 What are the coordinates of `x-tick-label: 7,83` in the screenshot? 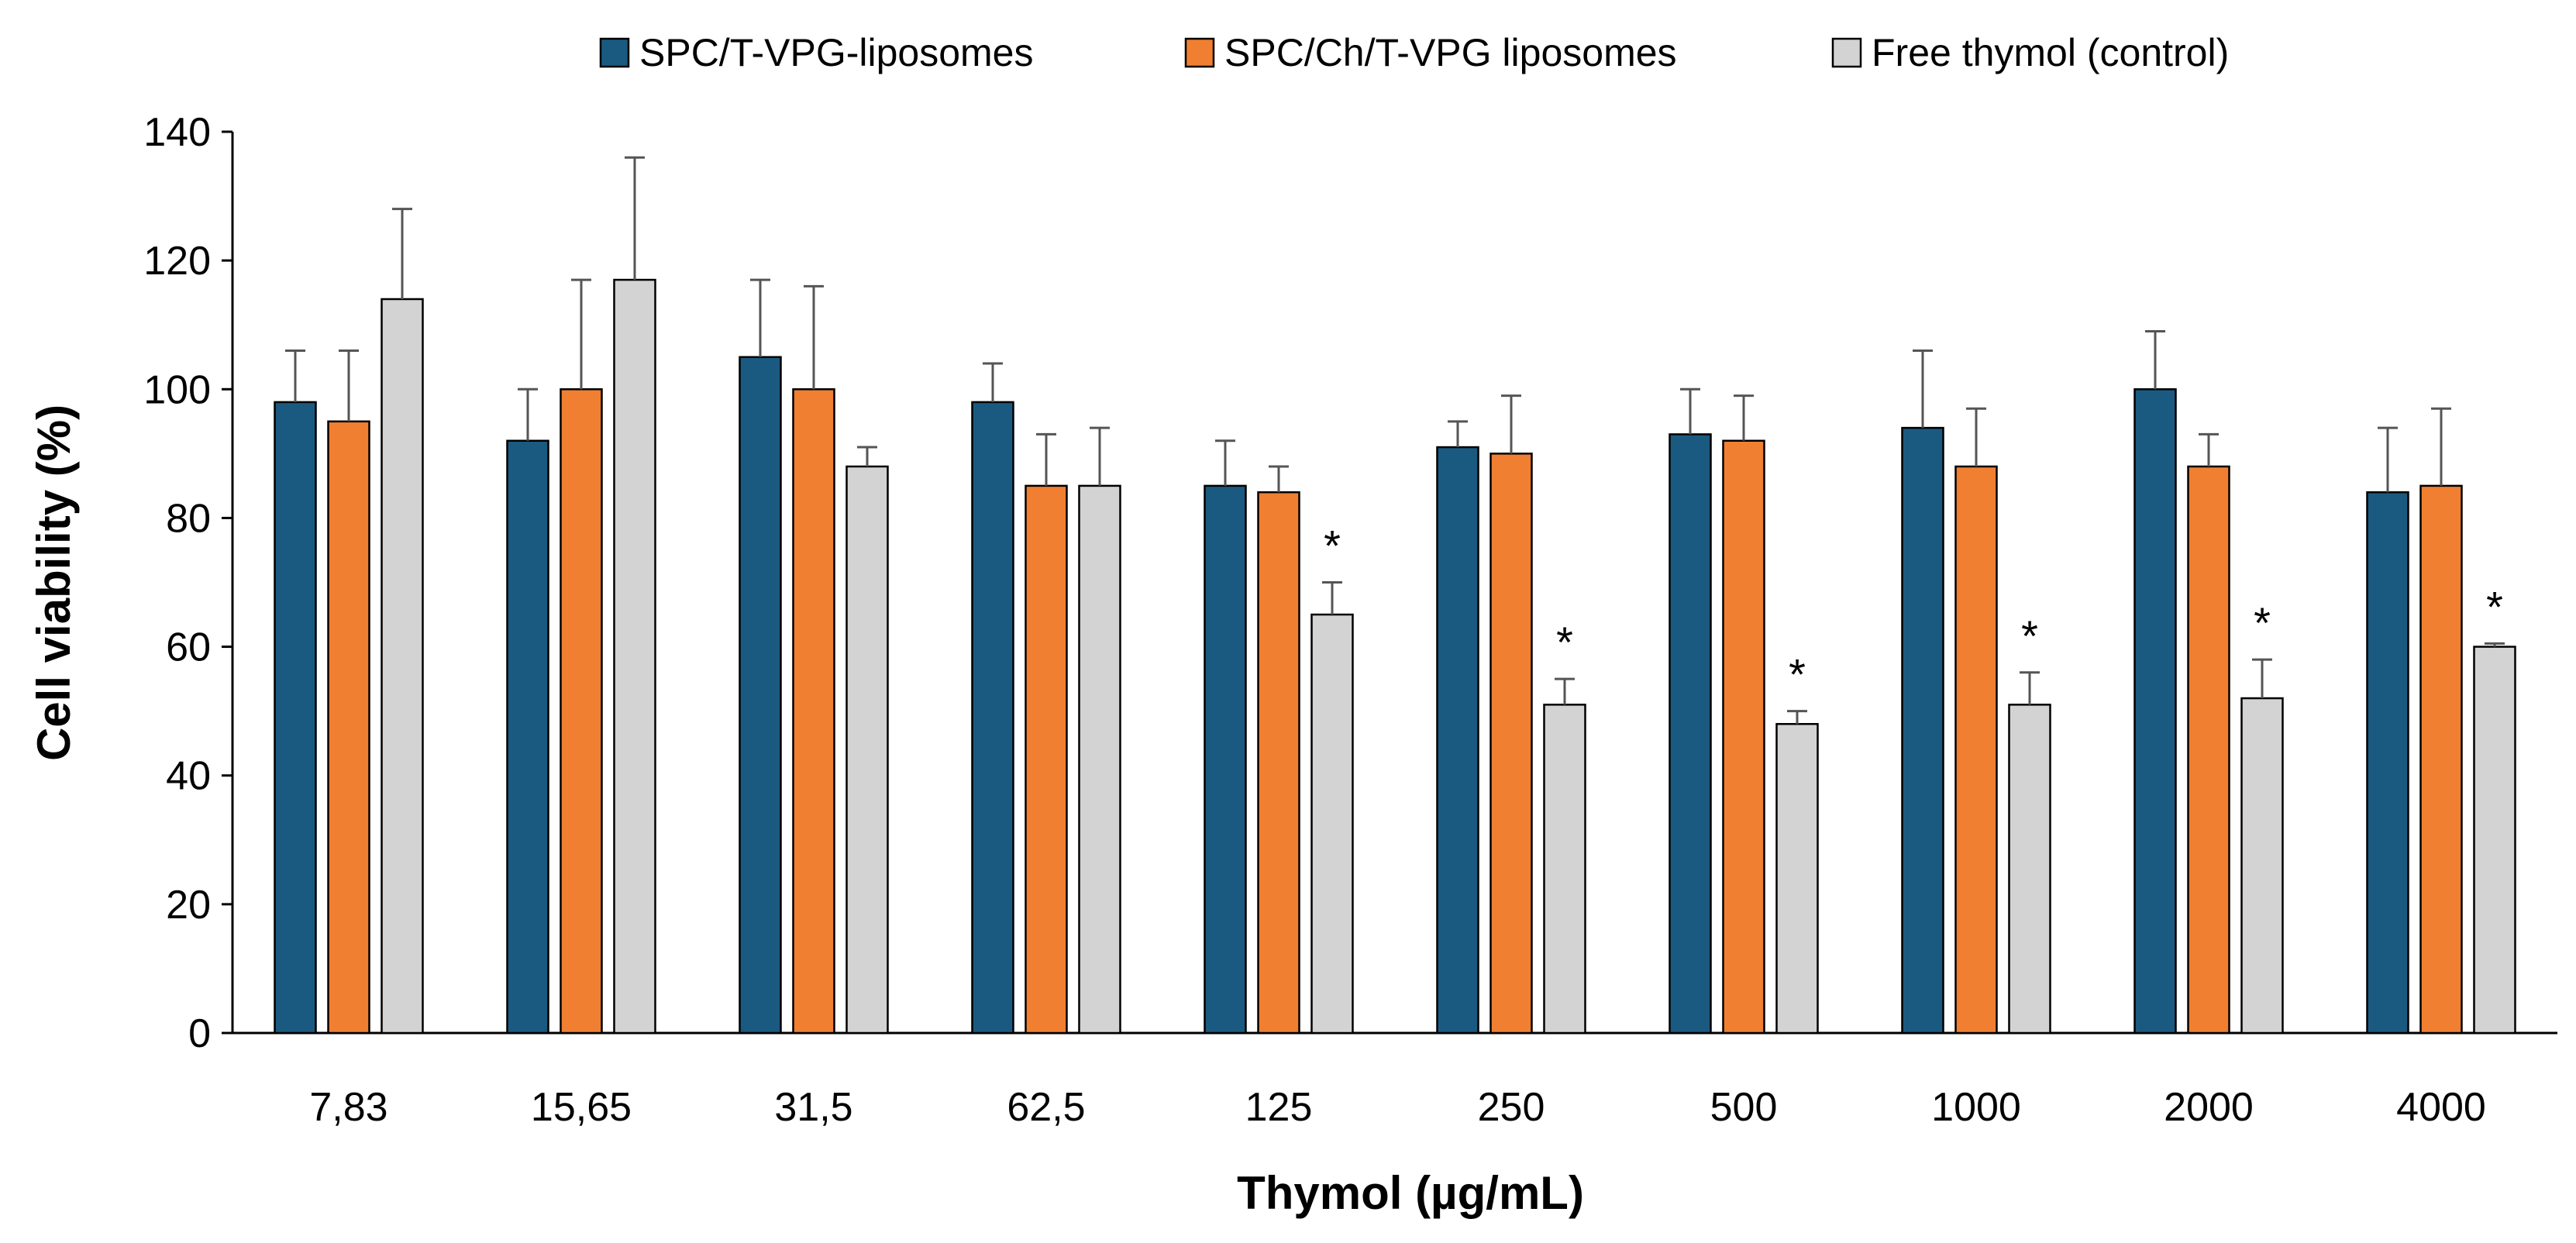 It's located at (348, 1107).